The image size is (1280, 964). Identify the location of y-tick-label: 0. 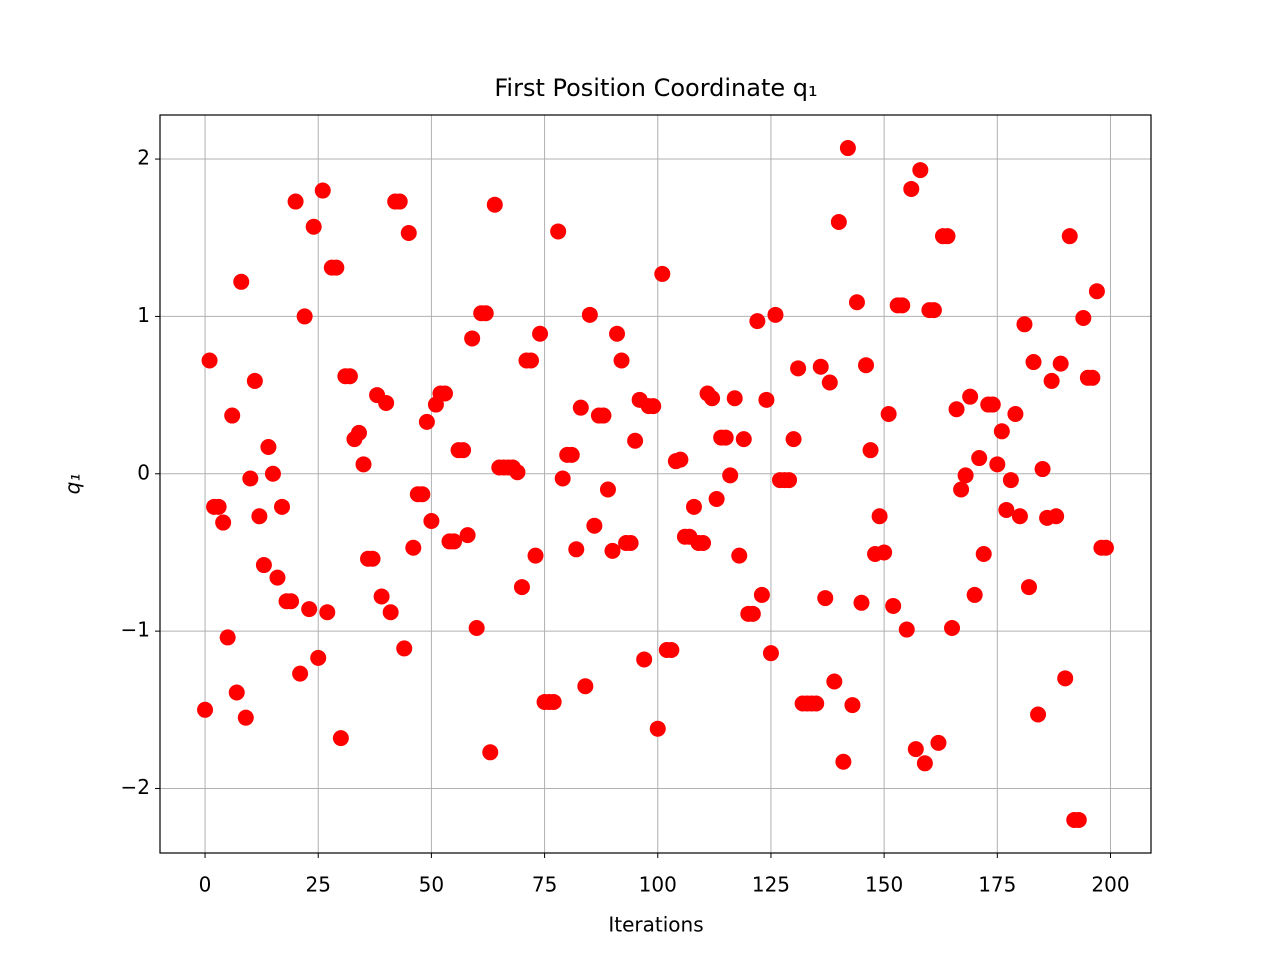
(143, 472).